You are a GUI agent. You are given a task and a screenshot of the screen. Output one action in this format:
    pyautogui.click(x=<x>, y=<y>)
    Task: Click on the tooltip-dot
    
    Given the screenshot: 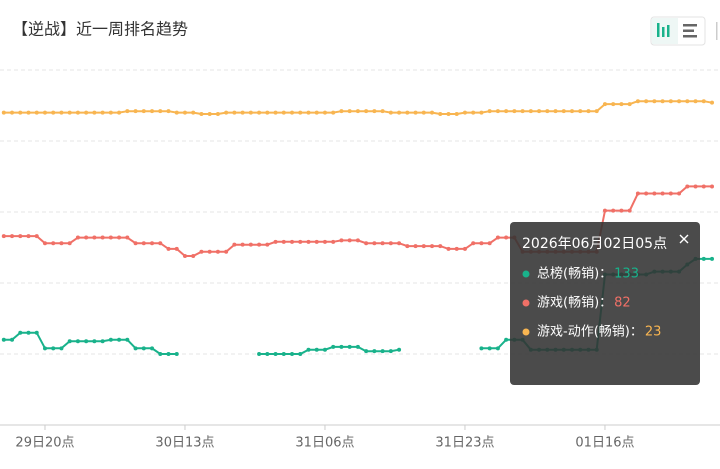 What is the action you would take?
    pyautogui.click(x=526, y=332)
    